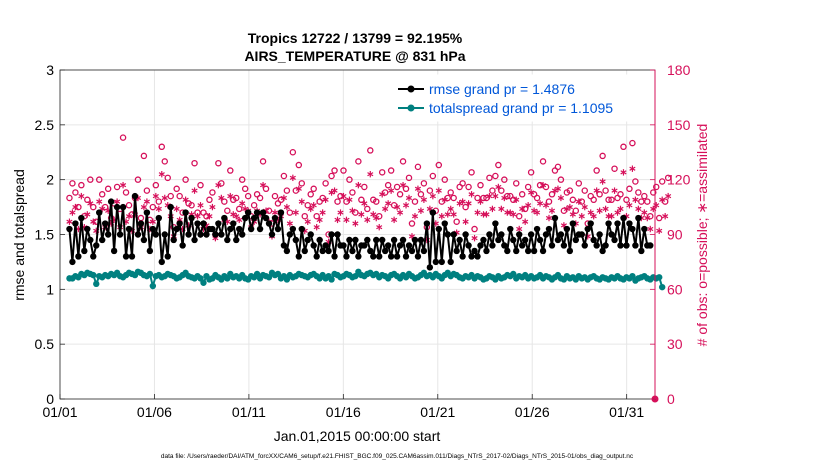 The width and height of the screenshot is (830, 470). Describe the element at coordinates (626, 412) in the screenshot. I see `x-tick-label: 01/31` at that location.